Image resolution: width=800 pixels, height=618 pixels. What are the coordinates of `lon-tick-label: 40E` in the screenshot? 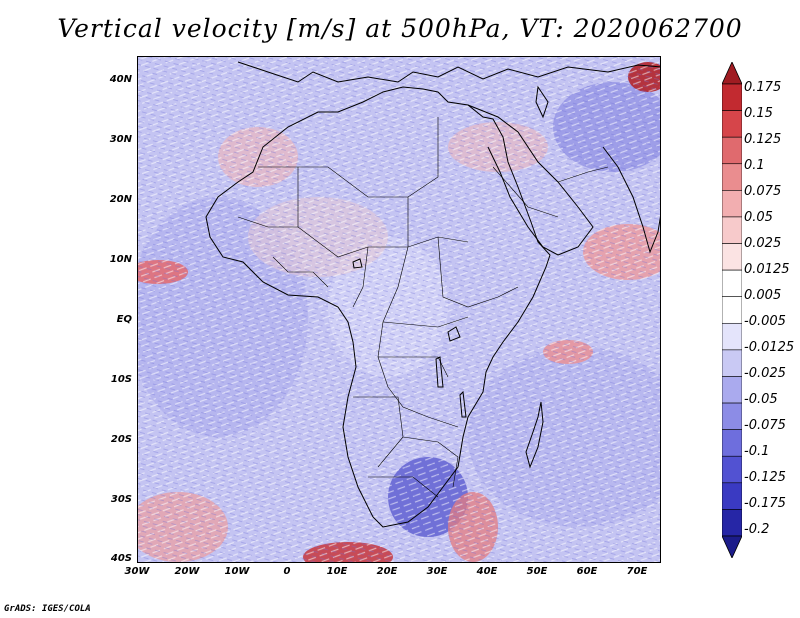 It's located at (487, 571).